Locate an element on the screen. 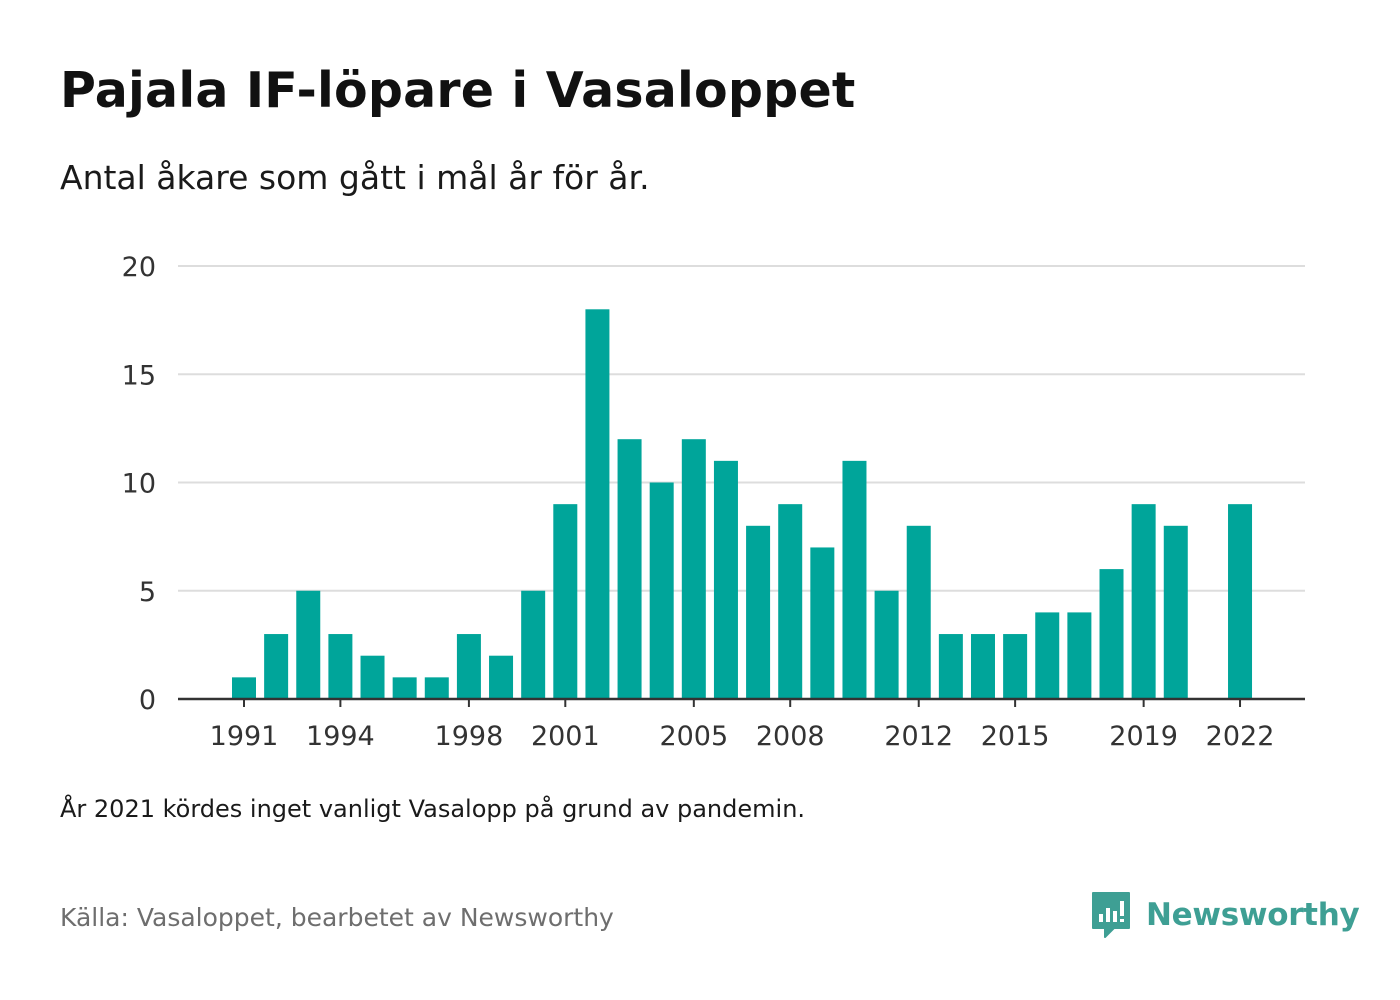  bar-2022 is located at coordinates (1240, 601).